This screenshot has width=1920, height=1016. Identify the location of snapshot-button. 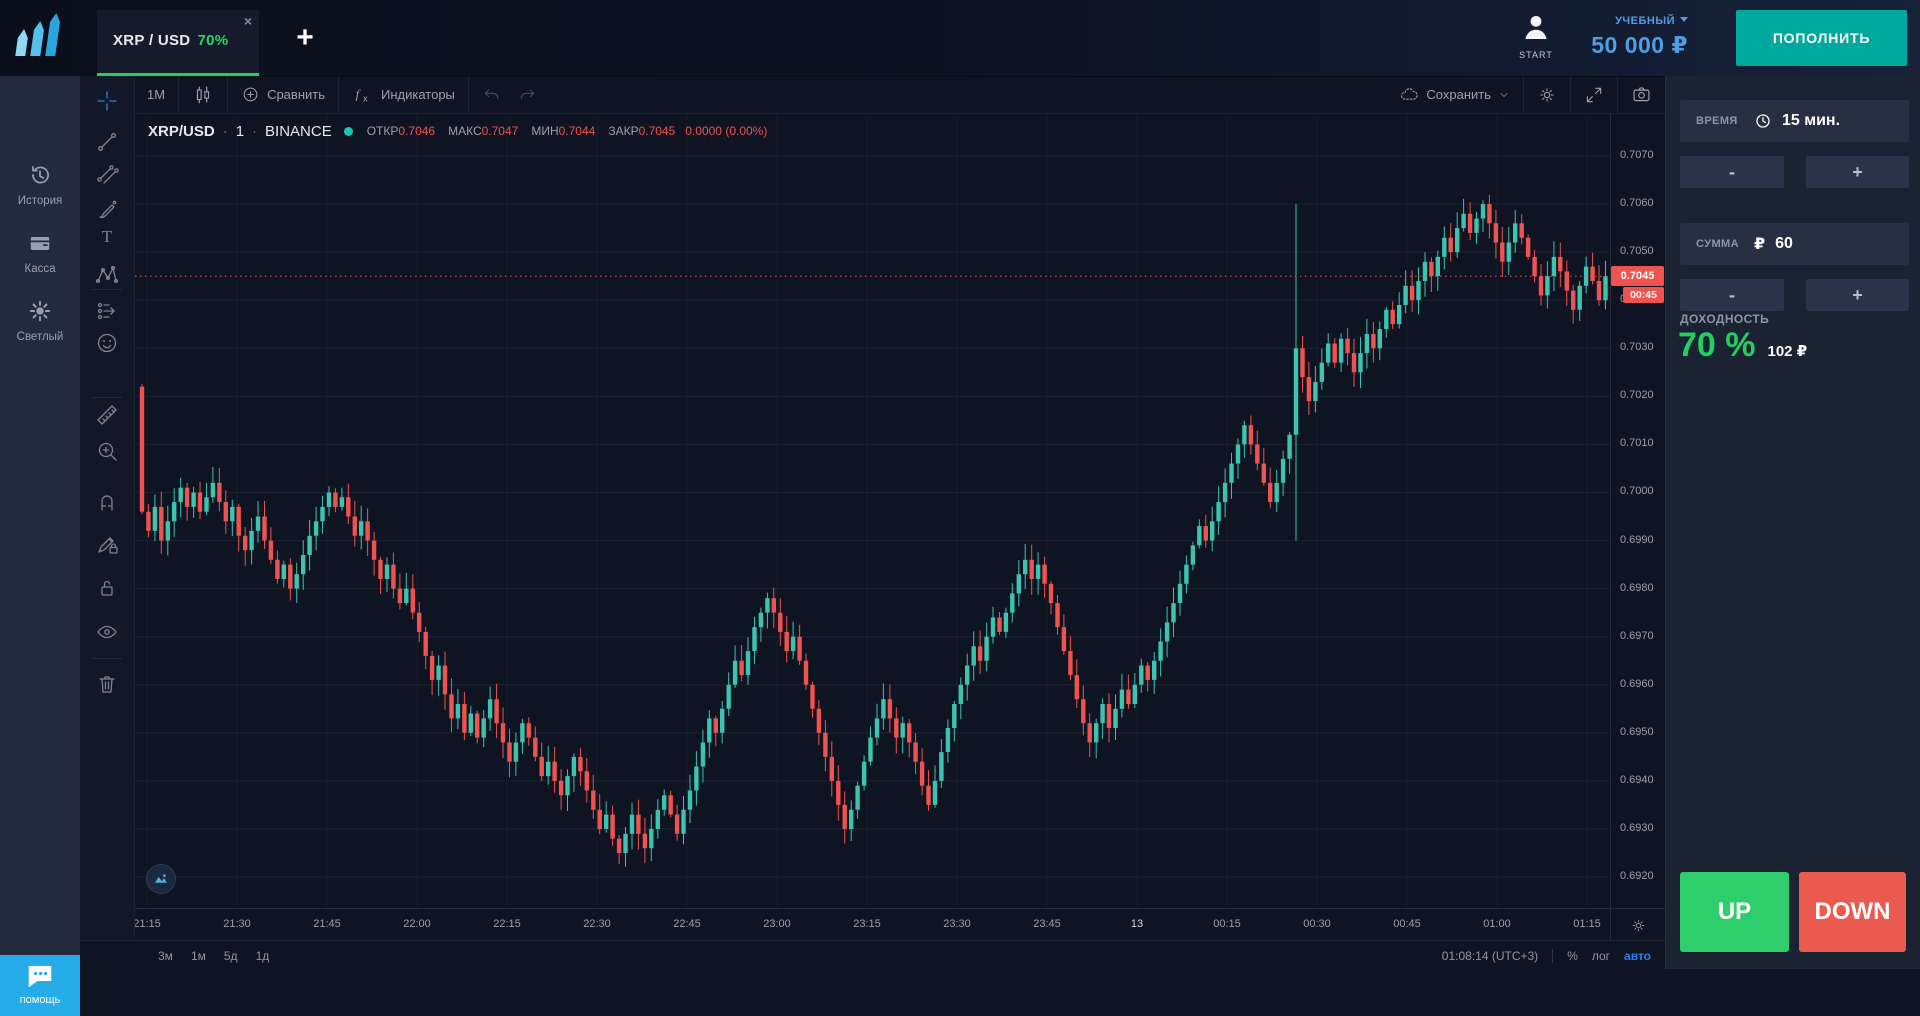
(1641, 94).